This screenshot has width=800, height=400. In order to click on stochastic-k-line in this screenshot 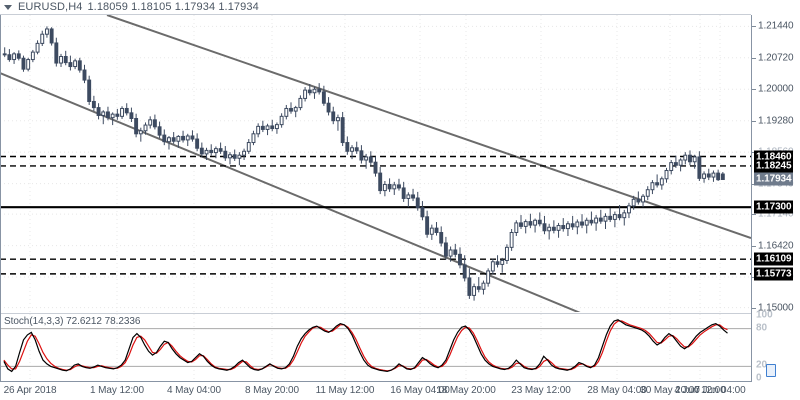, I will do `click(365, 346)`.